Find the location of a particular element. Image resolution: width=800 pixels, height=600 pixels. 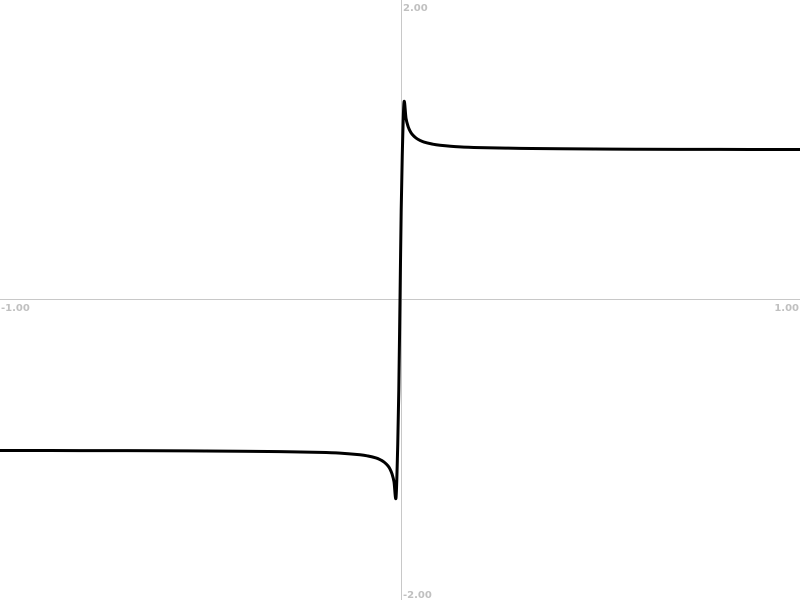

x-min-tick-label: -1.00 is located at coordinates (15, 308).